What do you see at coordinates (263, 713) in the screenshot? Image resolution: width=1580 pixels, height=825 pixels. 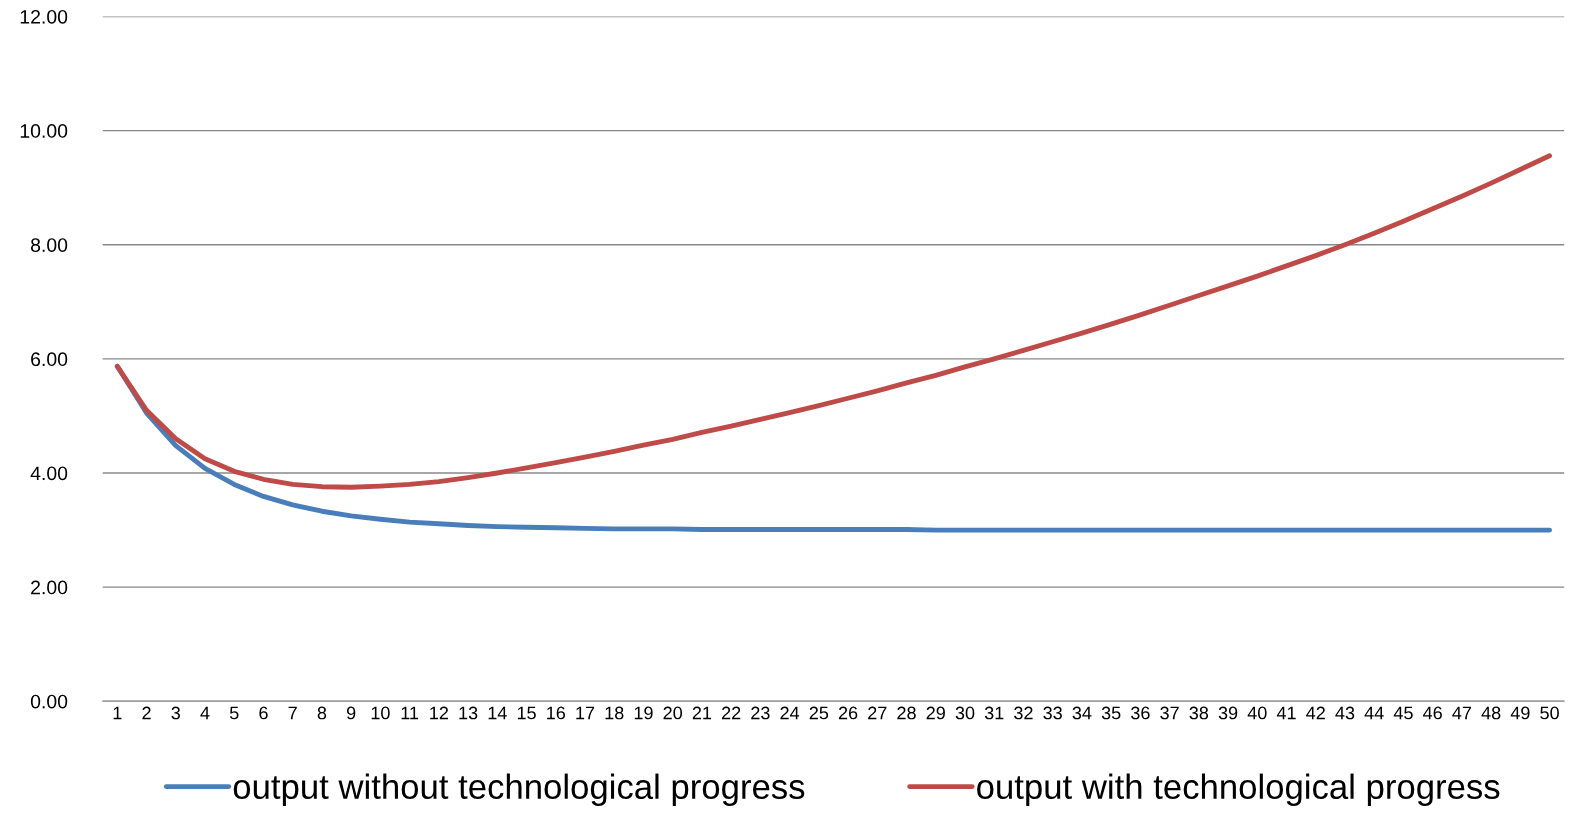 I see `x-tick-label: 6` at bounding box center [263, 713].